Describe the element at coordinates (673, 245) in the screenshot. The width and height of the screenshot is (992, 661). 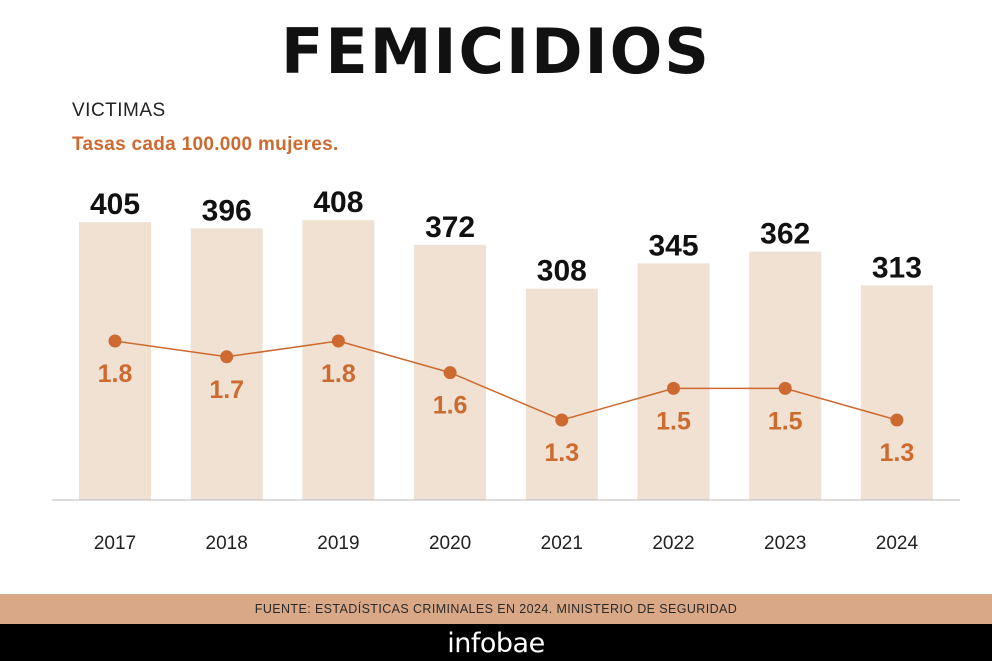
I see `bar-value-label-2022: 345` at that location.